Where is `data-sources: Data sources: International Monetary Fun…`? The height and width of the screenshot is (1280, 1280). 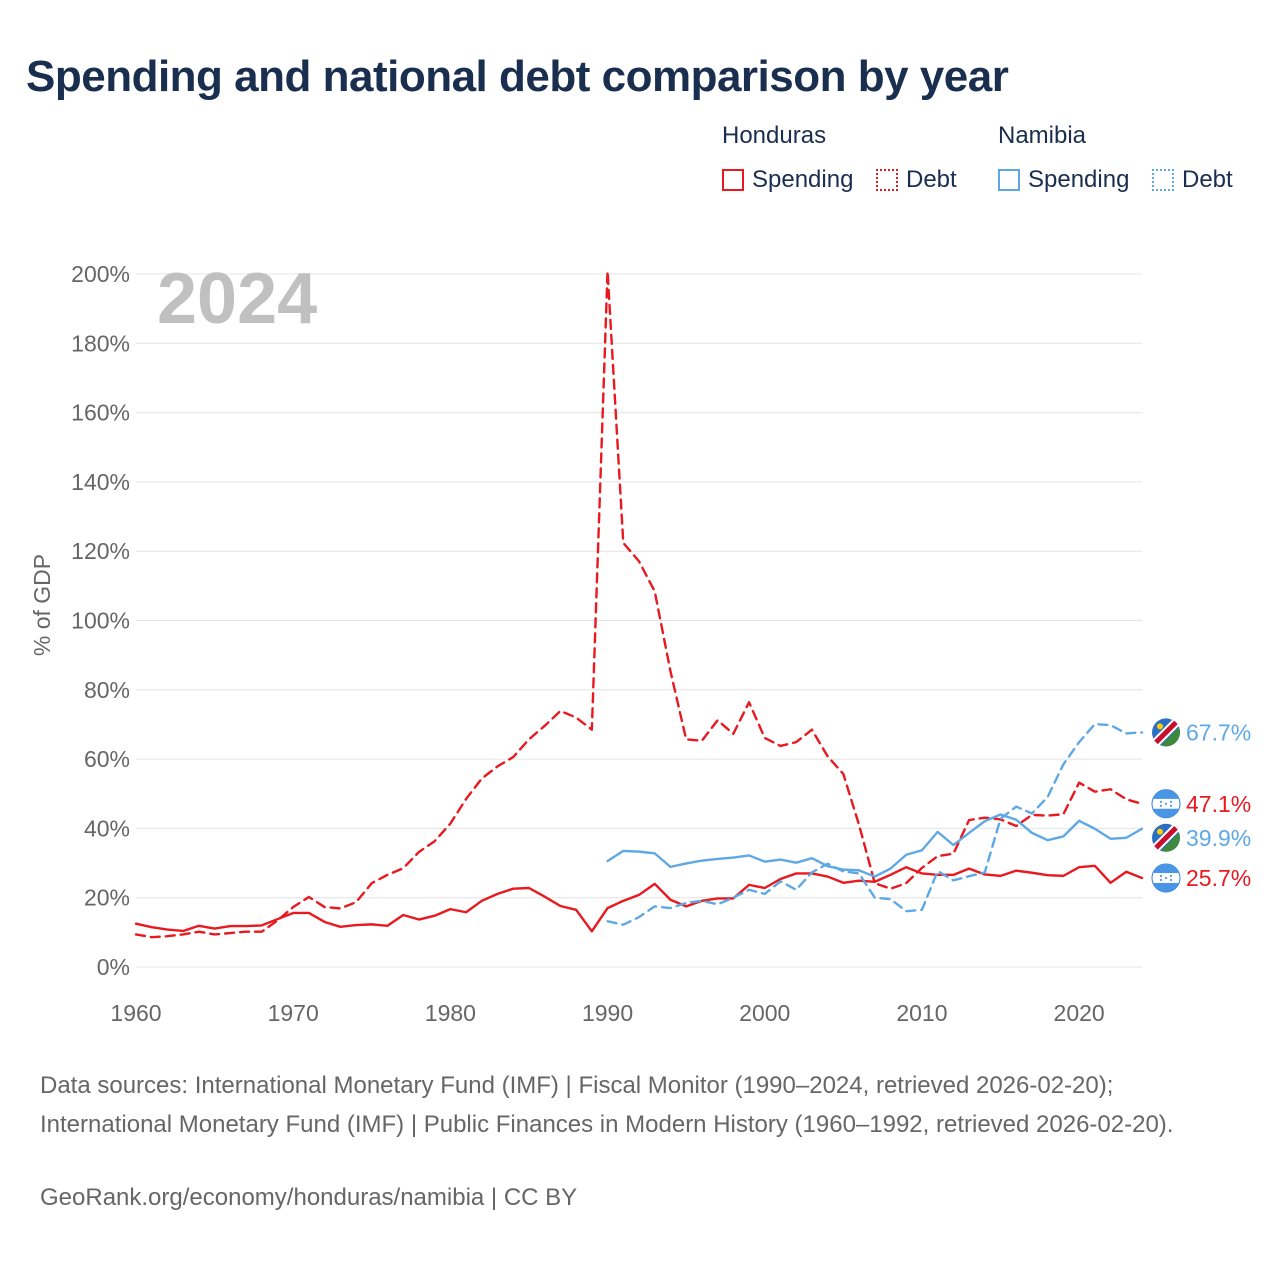
data-sources: Data sources: International Monetary Fun… is located at coordinates (607, 1105).